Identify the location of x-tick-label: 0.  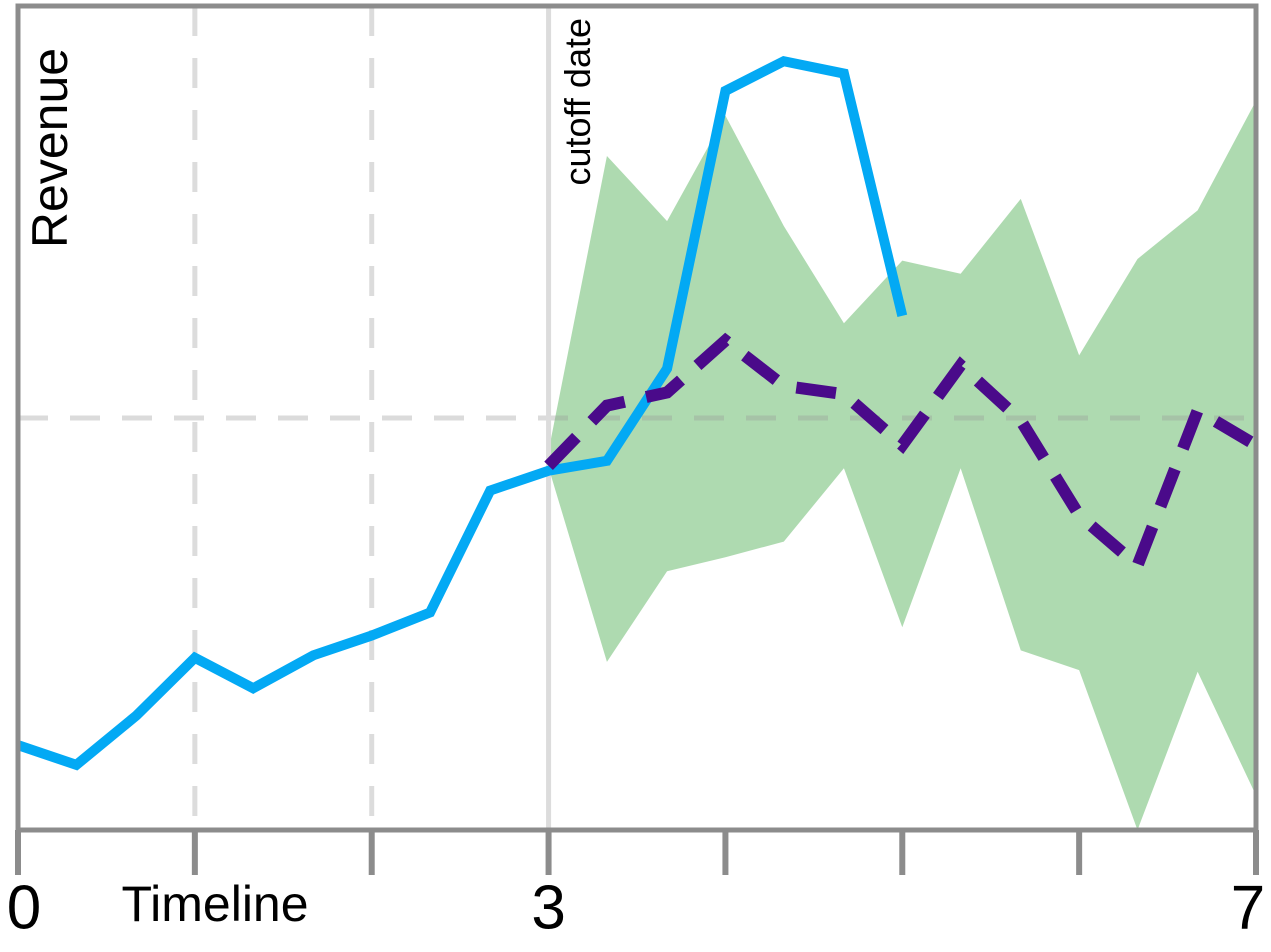
(24, 907).